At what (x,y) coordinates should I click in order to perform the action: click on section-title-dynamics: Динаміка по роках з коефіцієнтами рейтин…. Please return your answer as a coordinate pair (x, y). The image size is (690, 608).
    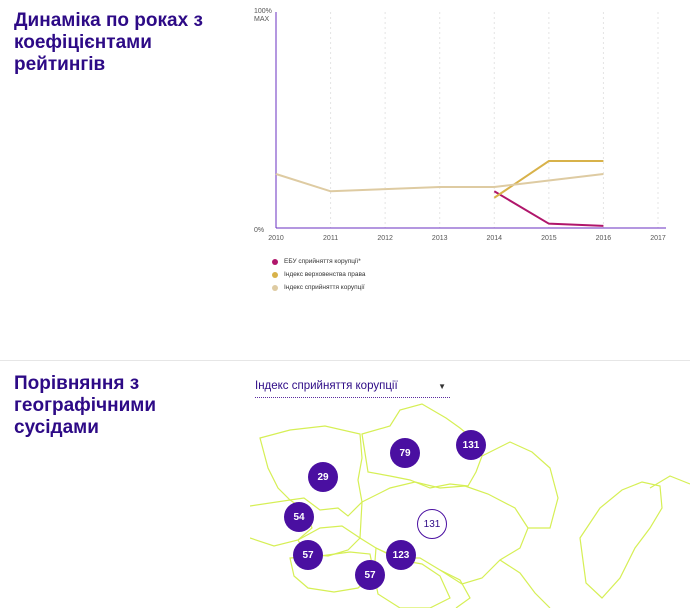
    Looking at the image, I should click on (108, 42).